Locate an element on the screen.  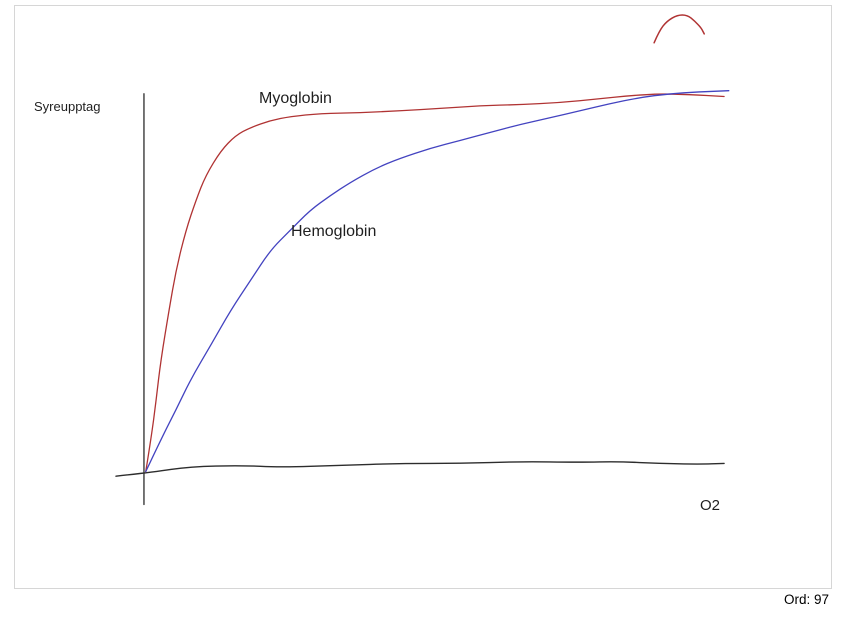
myoglobin-series-label: Myoglobin is located at coordinates (295, 98).